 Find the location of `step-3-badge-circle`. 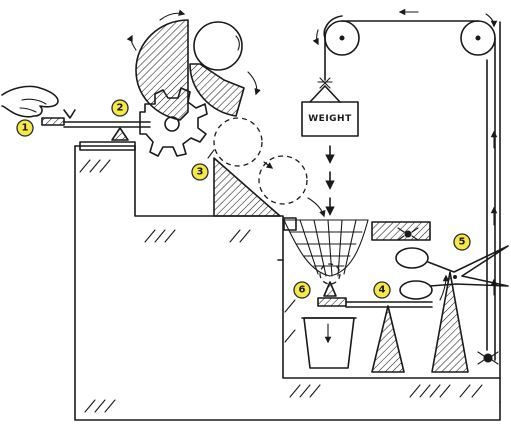

step-3-badge-circle is located at coordinates (200, 172).